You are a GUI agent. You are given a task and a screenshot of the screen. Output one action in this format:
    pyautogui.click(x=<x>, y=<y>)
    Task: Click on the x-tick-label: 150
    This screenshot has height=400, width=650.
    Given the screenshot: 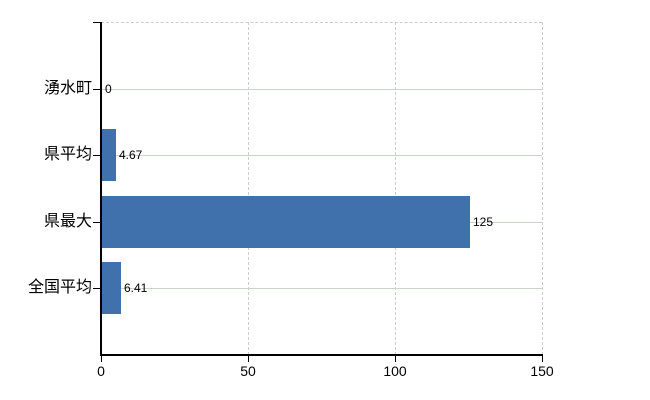 What is the action you would take?
    pyautogui.click(x=542, y=371)
    